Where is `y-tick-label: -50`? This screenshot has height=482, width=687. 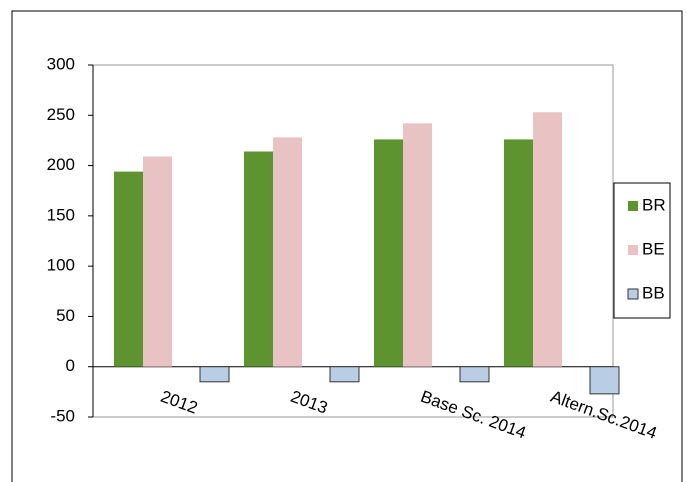
y-tick-label: -50 is located at coordinates (62, 415).